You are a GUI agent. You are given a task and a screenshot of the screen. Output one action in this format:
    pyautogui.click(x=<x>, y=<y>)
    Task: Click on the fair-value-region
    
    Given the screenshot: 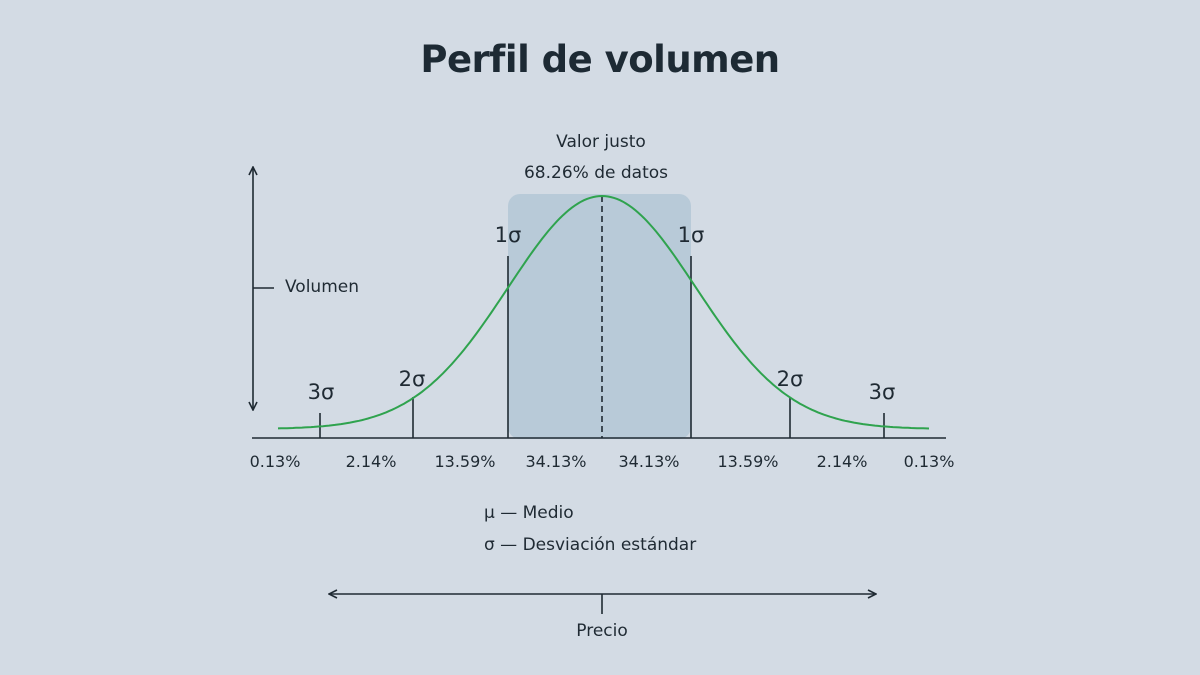 What is the action you would take?
    pyautogui.click(x=599, y=316)
    